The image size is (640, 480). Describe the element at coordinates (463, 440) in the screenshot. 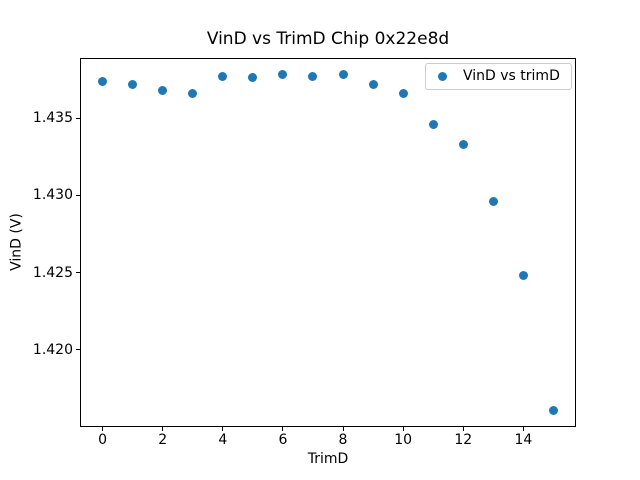

I see `x-tick-label: 12` at that location.